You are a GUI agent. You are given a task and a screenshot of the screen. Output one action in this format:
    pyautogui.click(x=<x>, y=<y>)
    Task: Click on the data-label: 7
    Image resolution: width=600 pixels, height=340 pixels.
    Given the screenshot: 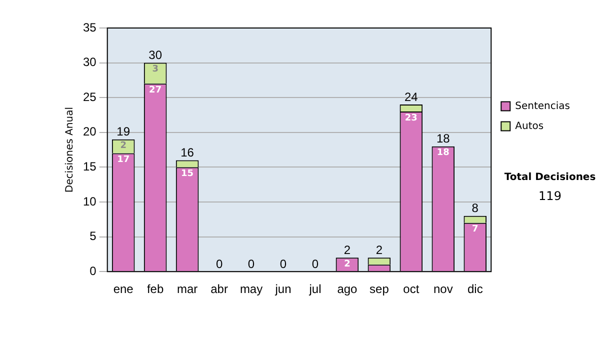 What is the action you would take?
    pyautogui.click(x=475, y=229)
    